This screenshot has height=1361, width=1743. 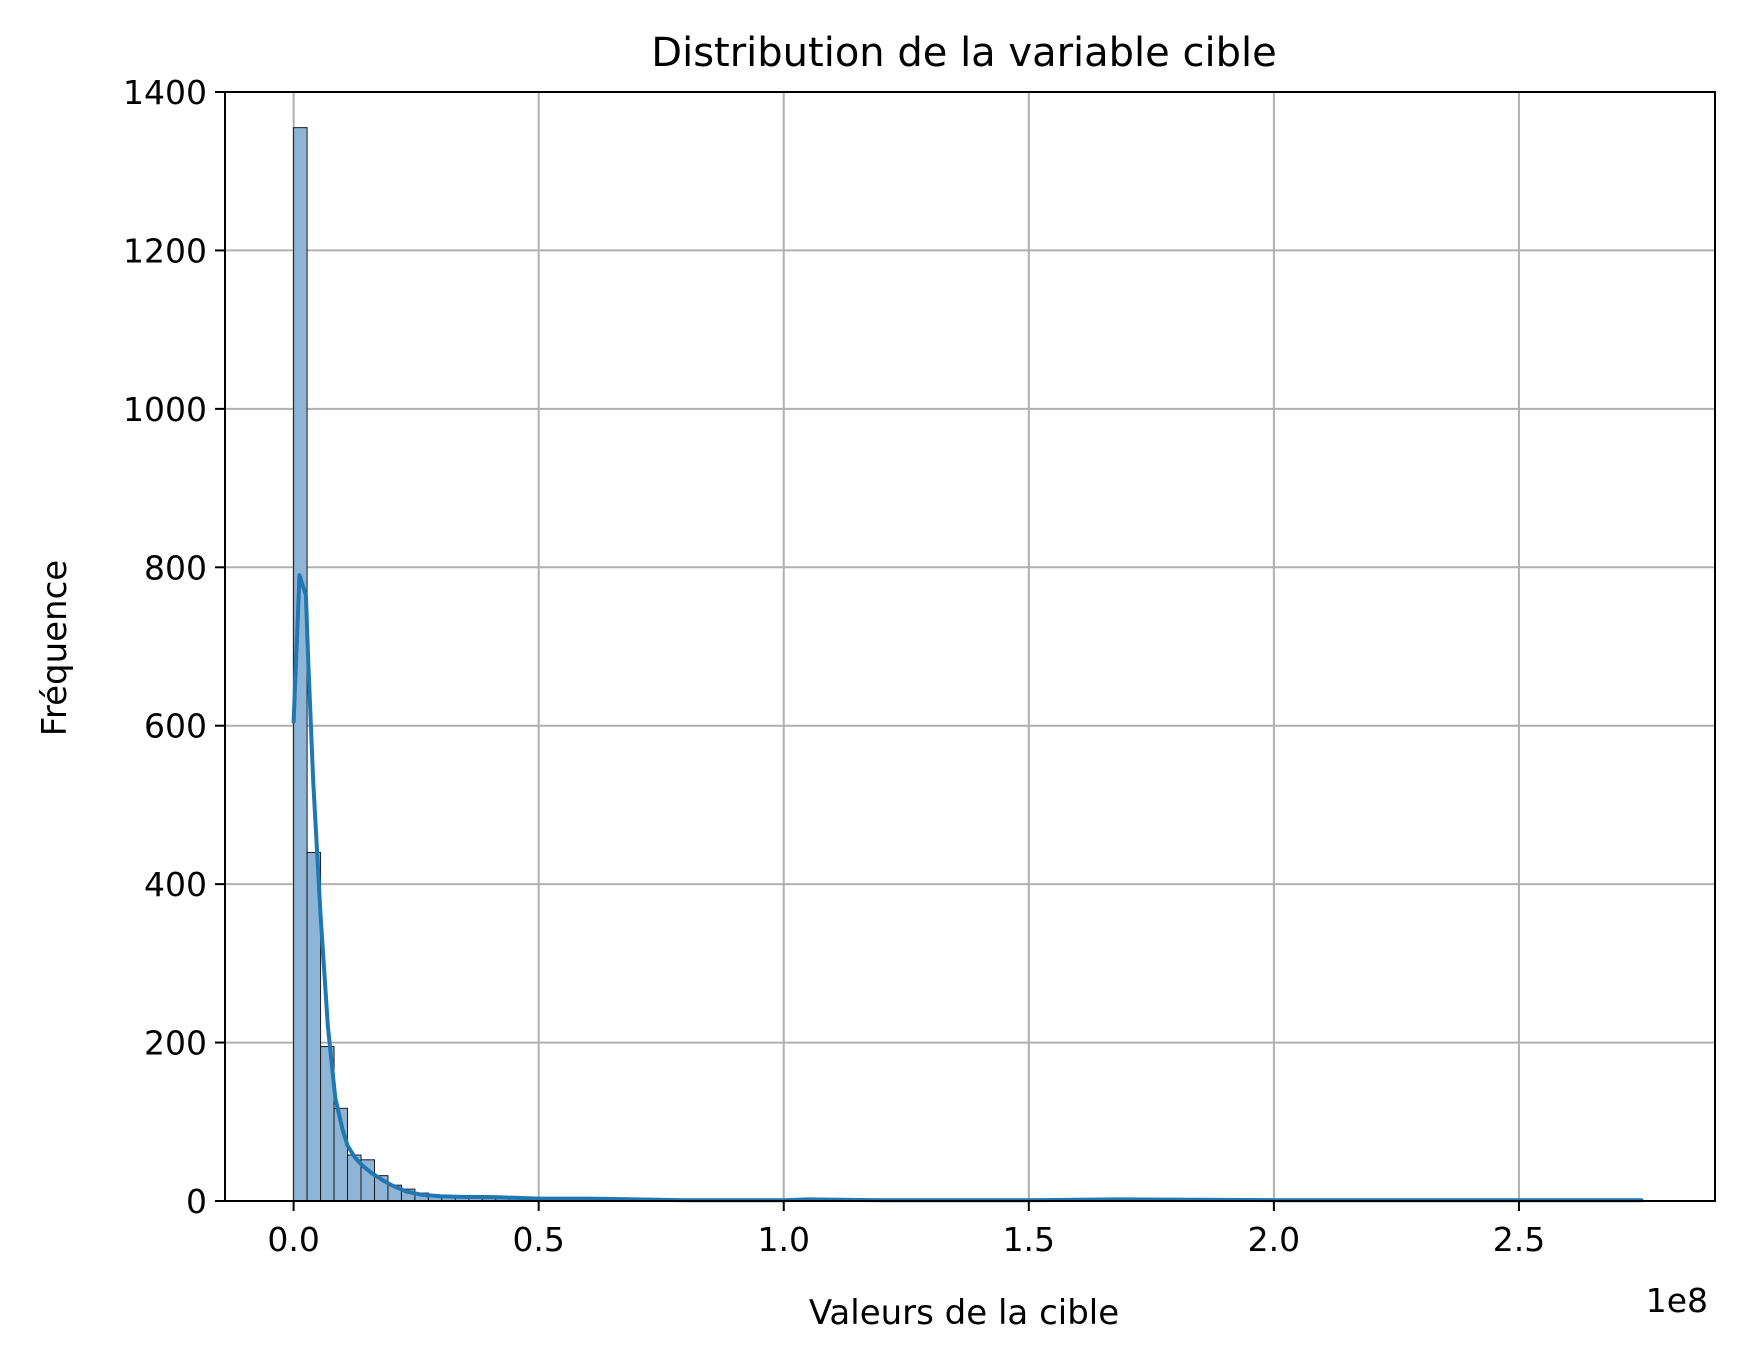 What do you see at coordinates (964, 1313) in the screenshot?
I see `x-axis-label: Valeurs de la cible` at bounding box center [964, 1313].